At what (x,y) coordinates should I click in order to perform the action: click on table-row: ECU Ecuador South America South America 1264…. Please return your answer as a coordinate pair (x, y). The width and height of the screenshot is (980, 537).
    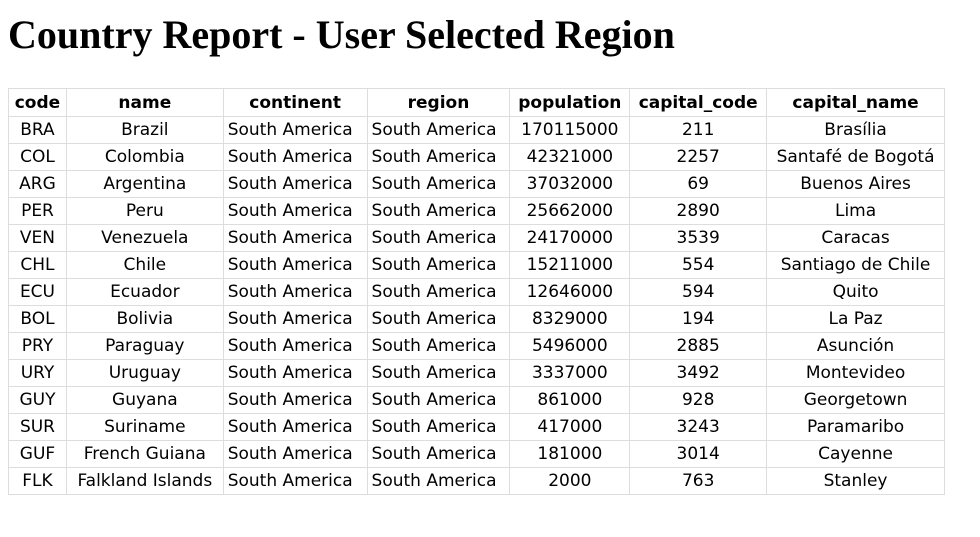
    Looking at the image, I should click on (476, 292).